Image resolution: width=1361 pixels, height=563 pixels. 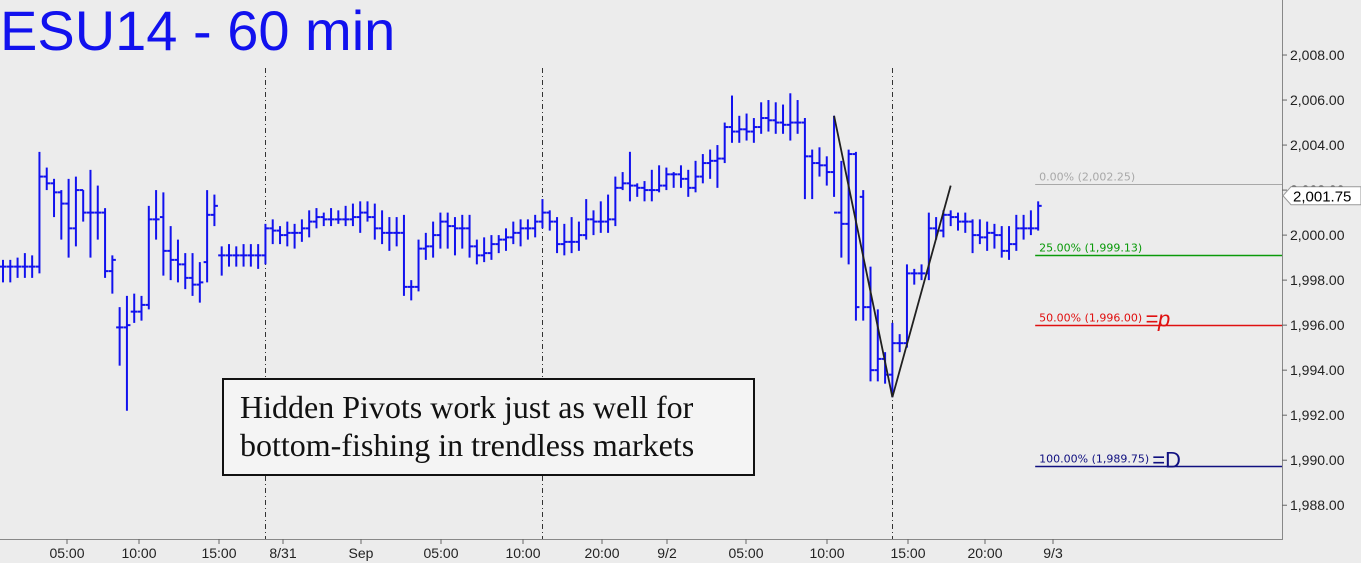 I want to click on price-tick-label: 1,992.00, so click(x=1317, y=415).